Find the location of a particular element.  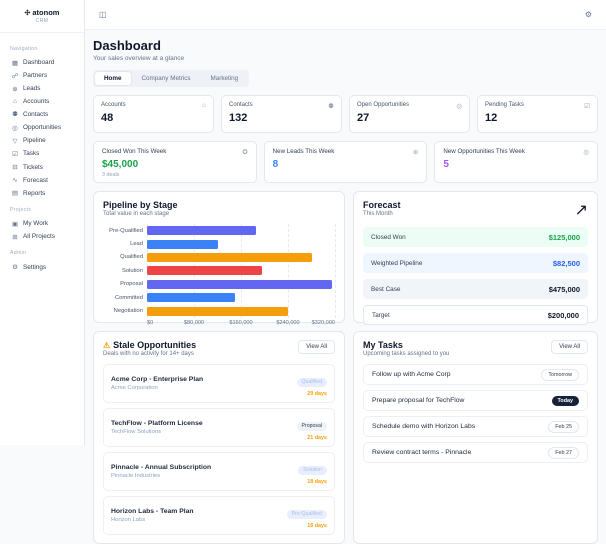

card-new-opportunities-week: New Opportunities This Week ◎ 5 is located at coordinates (516, 162).